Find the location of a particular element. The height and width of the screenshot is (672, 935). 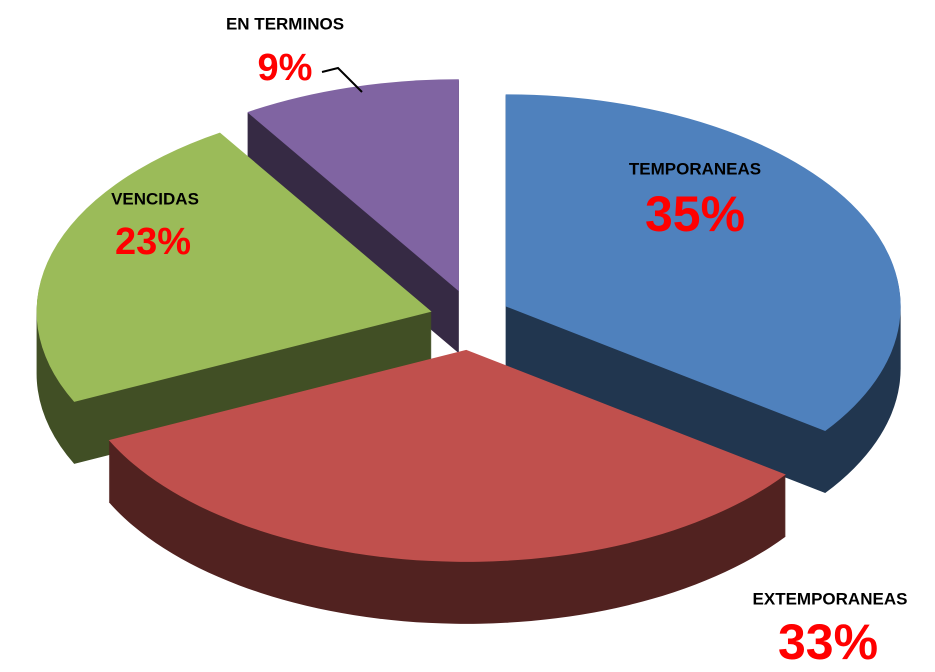

slice is located at coordinates (353, 185).